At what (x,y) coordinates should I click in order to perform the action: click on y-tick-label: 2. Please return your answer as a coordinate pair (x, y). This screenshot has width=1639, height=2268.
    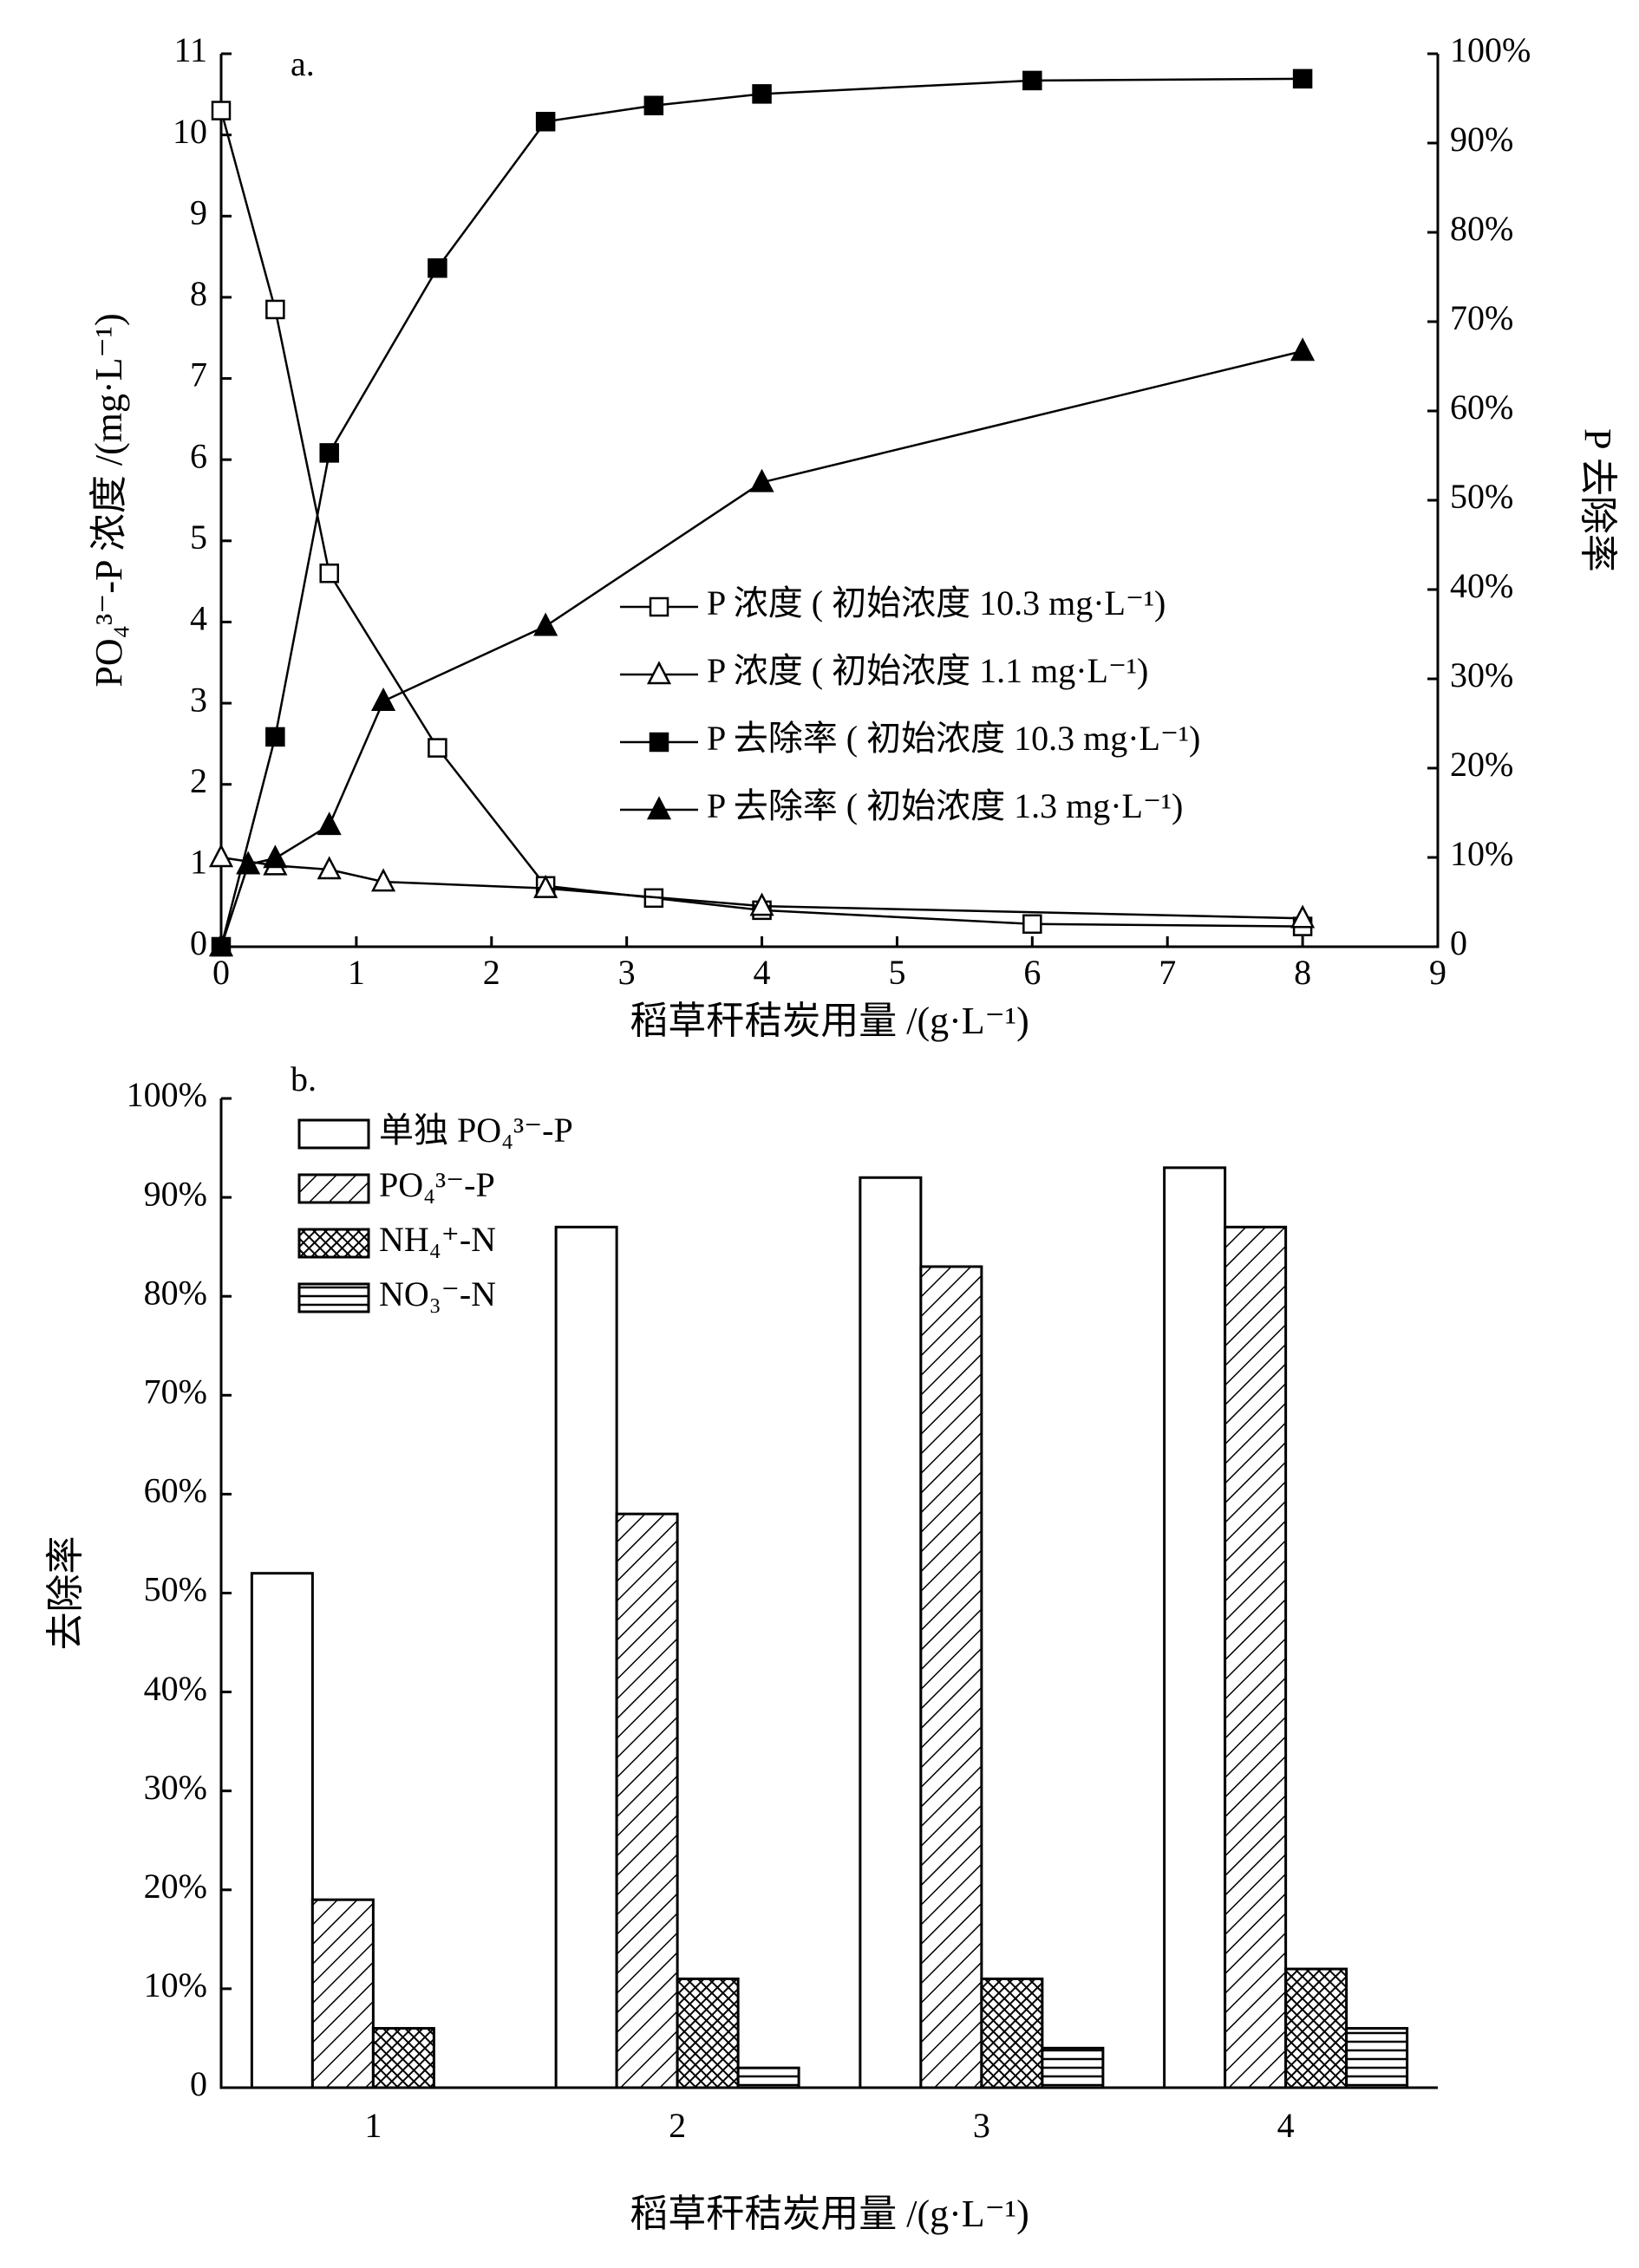
    Looking at the image, I should click on (198, 781).